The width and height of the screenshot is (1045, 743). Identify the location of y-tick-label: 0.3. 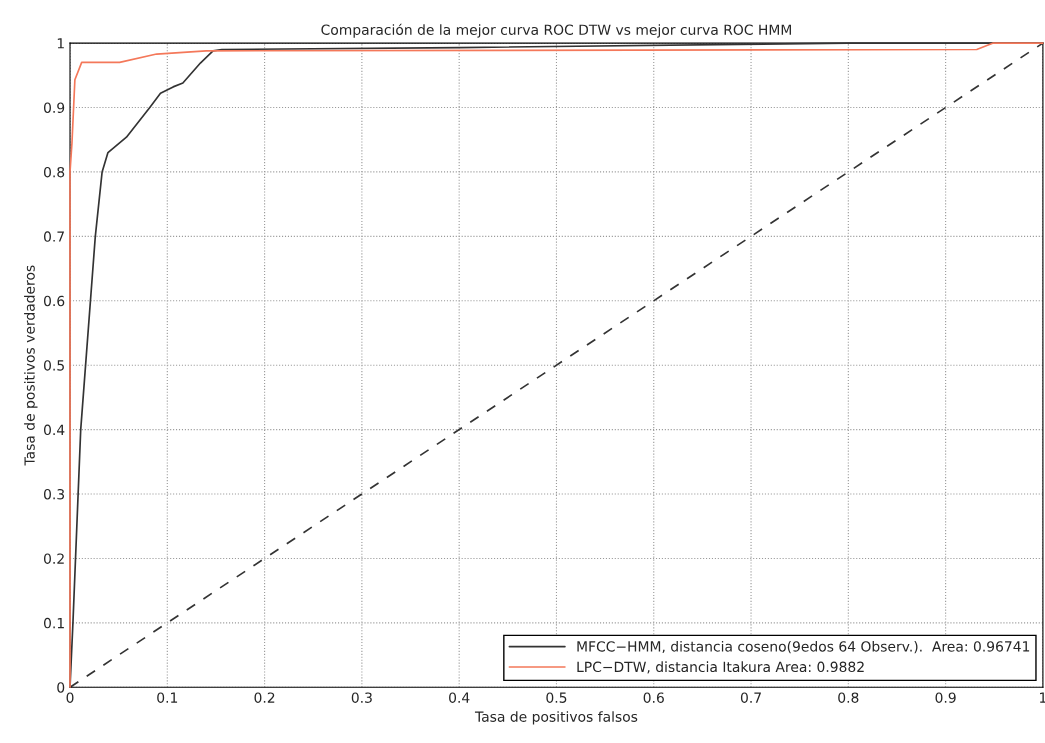
(54, 494).